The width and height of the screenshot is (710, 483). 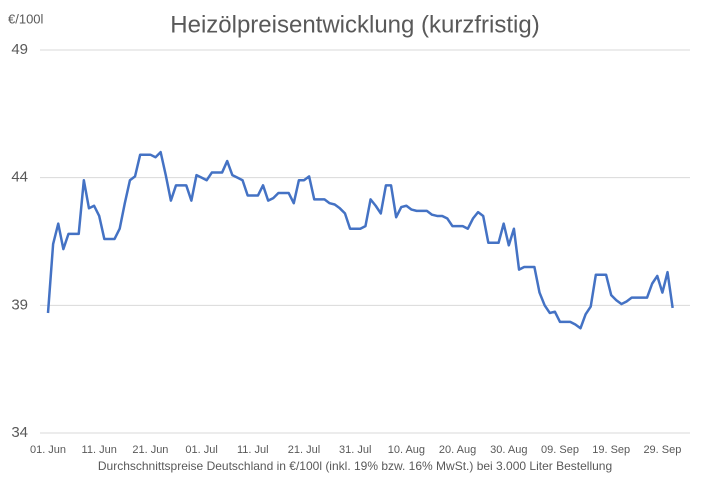 I want to click on x-tick-label: 01. Jun, so click(x=48, y=450).